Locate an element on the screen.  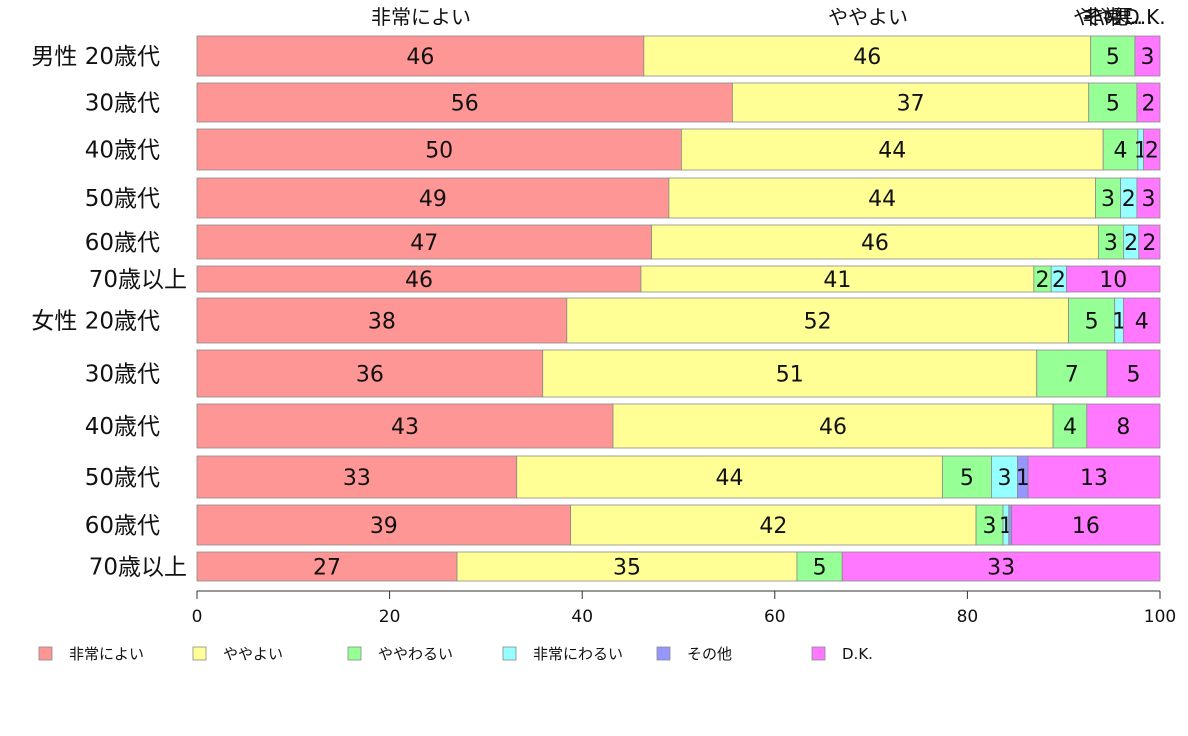
top-category-label: ややよい is located at coordinates (868, 17).